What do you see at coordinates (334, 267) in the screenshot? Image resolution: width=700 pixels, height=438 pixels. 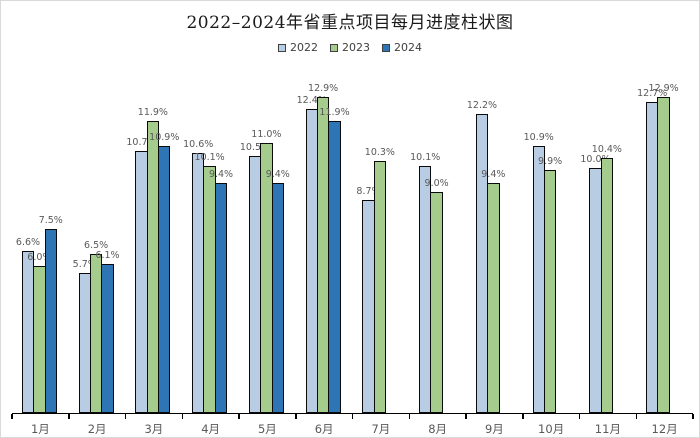 I see `bar-2024-m6` at bounding box center [334, 267].